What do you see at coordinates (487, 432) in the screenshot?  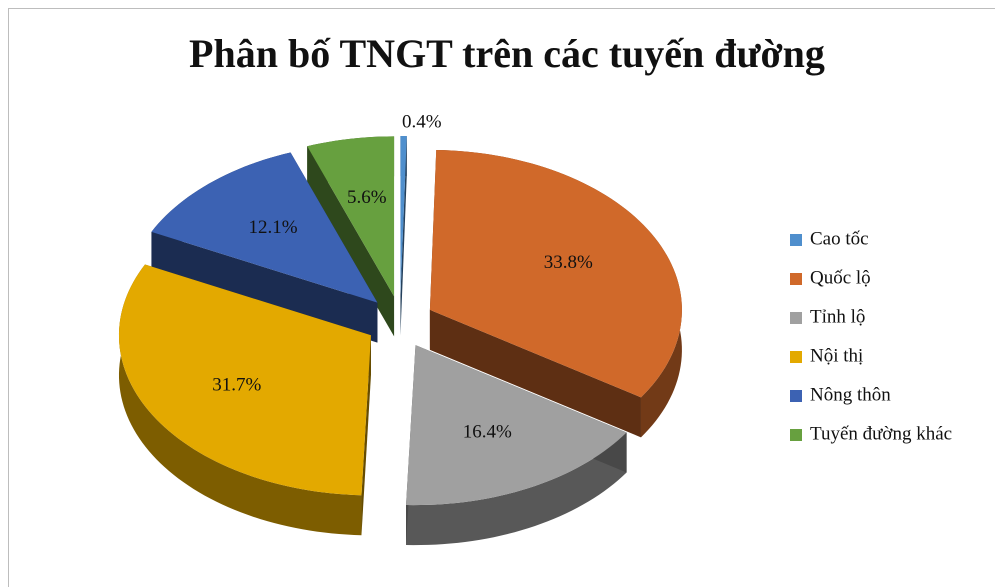 I see `data-label: 16.4%` at bounding box center [487, 432].